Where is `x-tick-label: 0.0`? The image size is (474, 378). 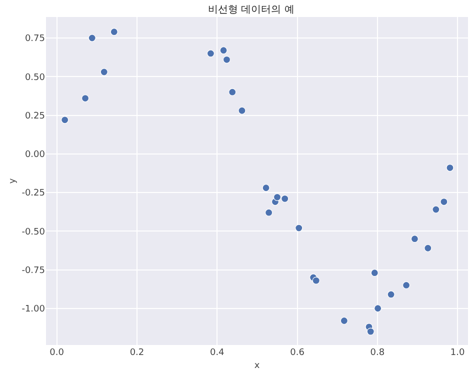
x-tick-label: 0.0 is located at coordinates (57, 353).